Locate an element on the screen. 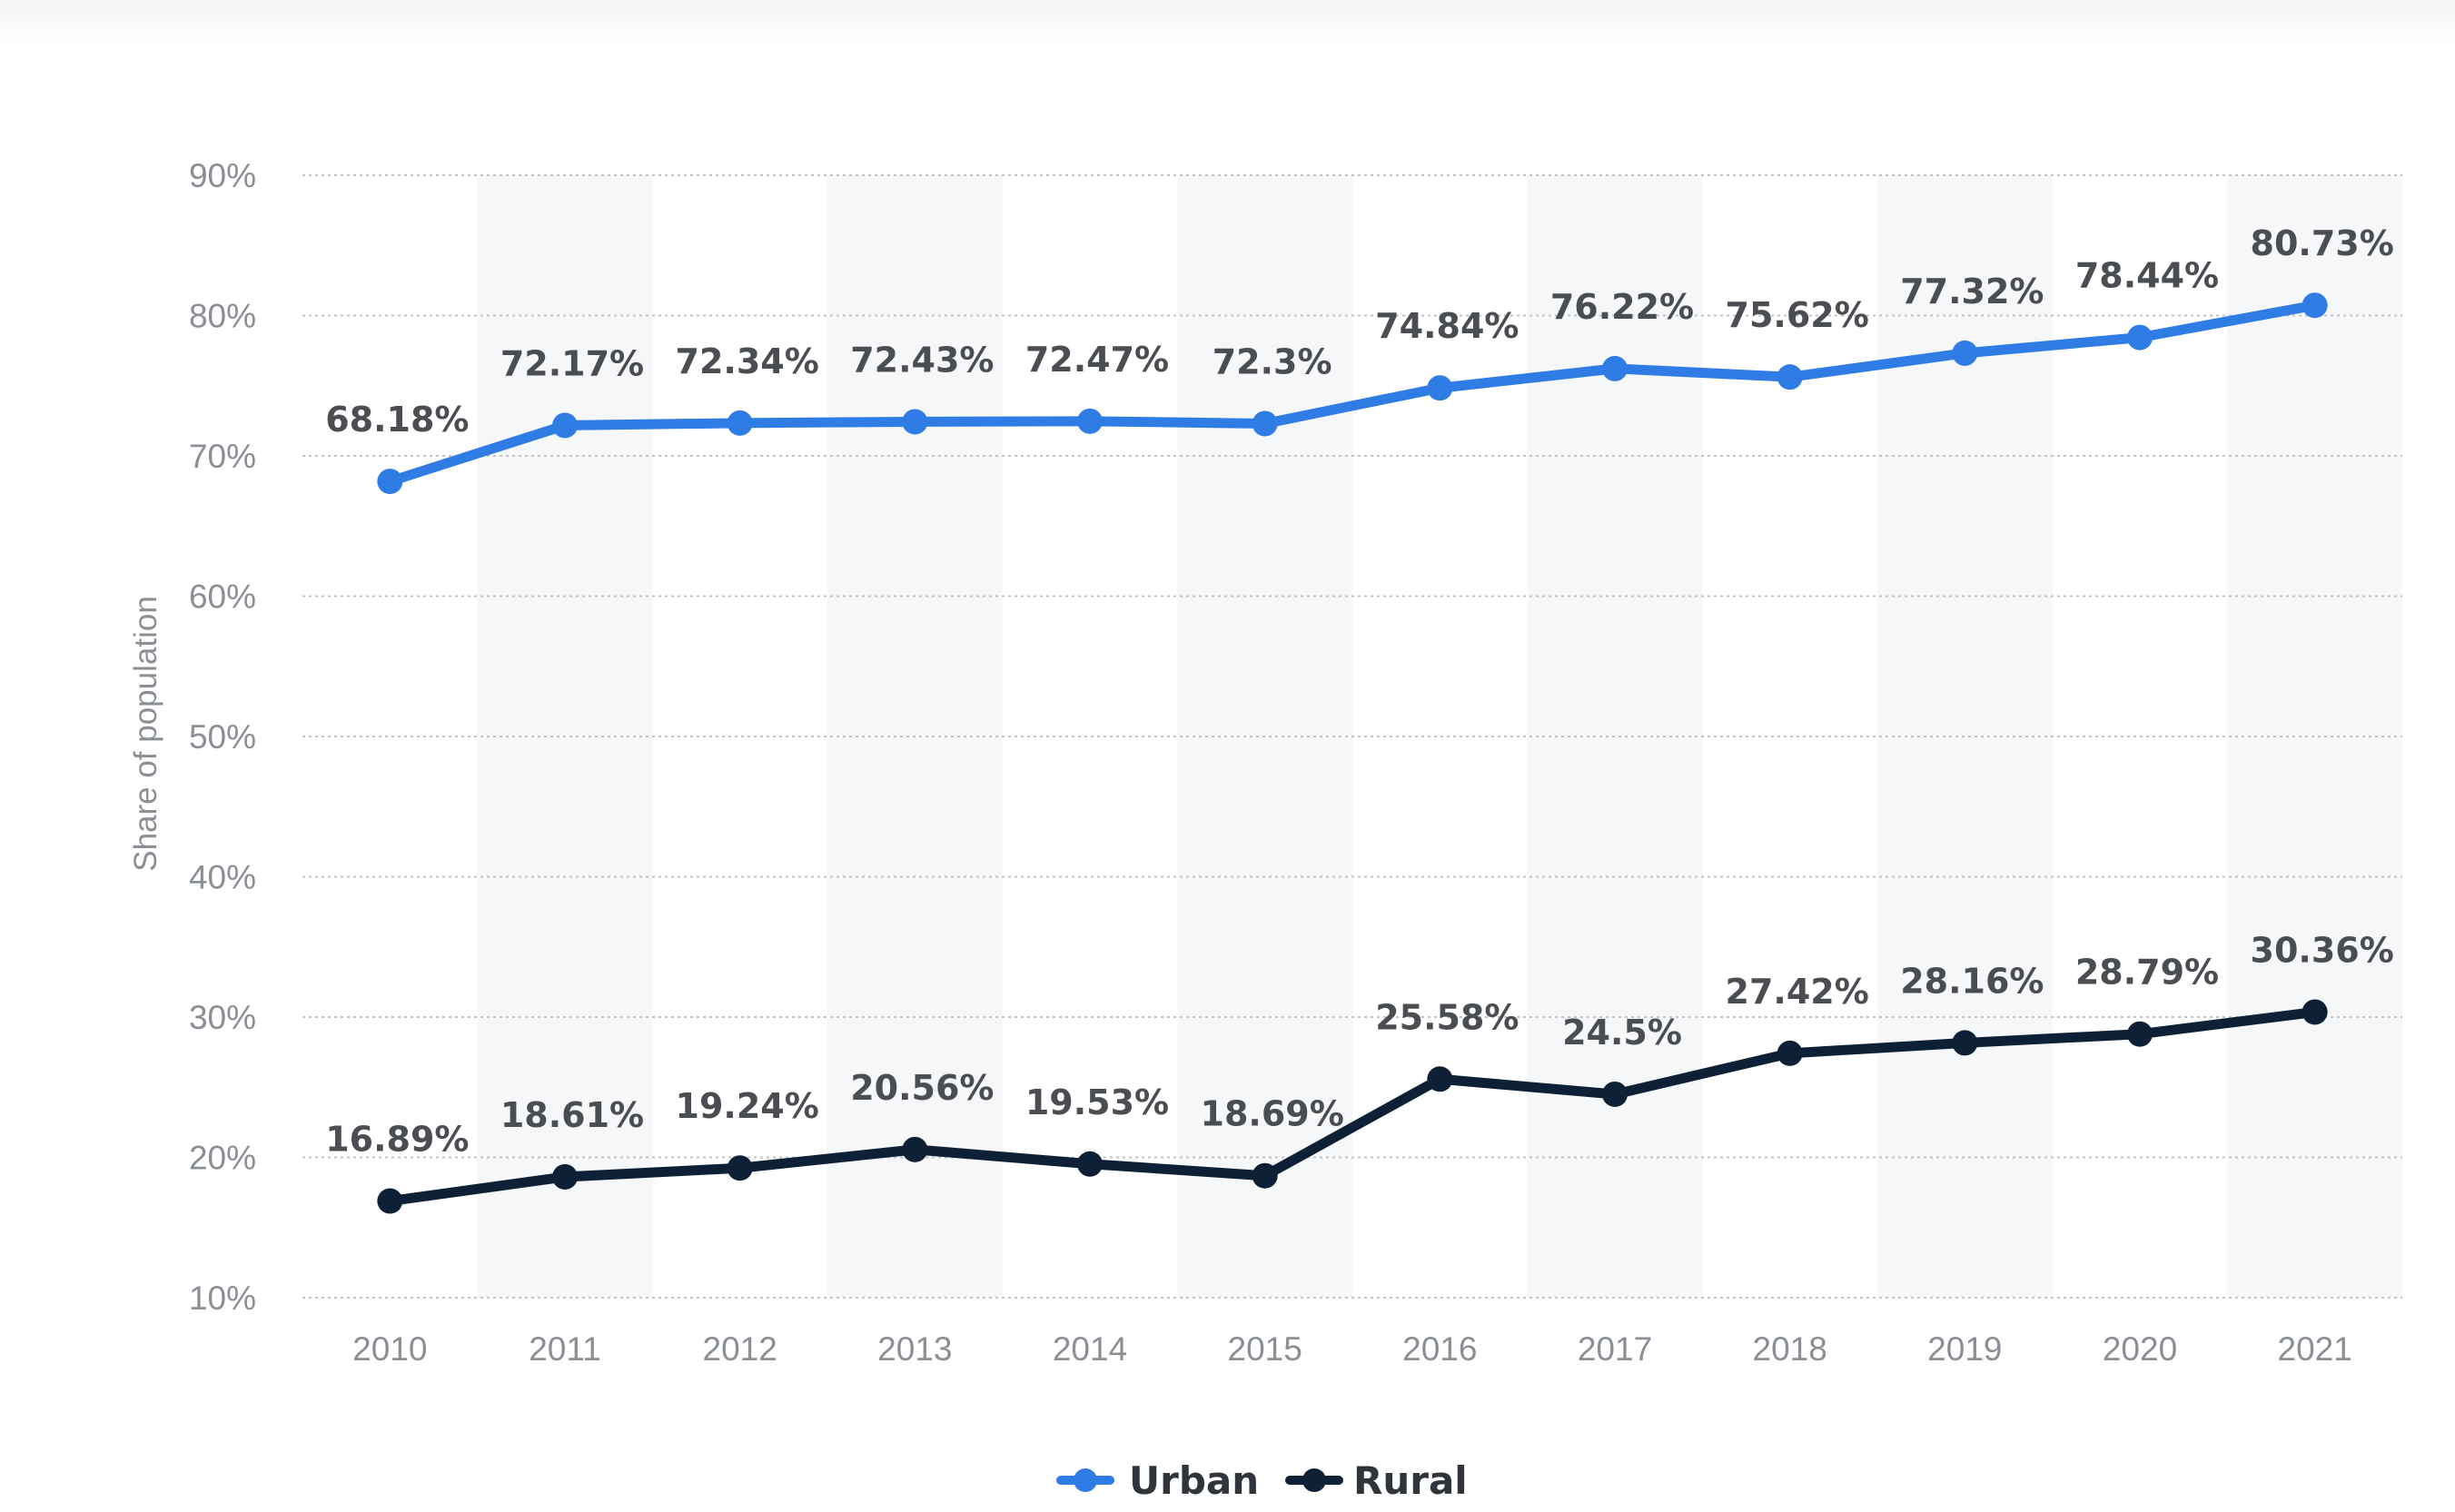 Image resolution: width=2455 pixels, height=1512 pixels. data-label: 18.69% is located at coordinates (1272, 1114).